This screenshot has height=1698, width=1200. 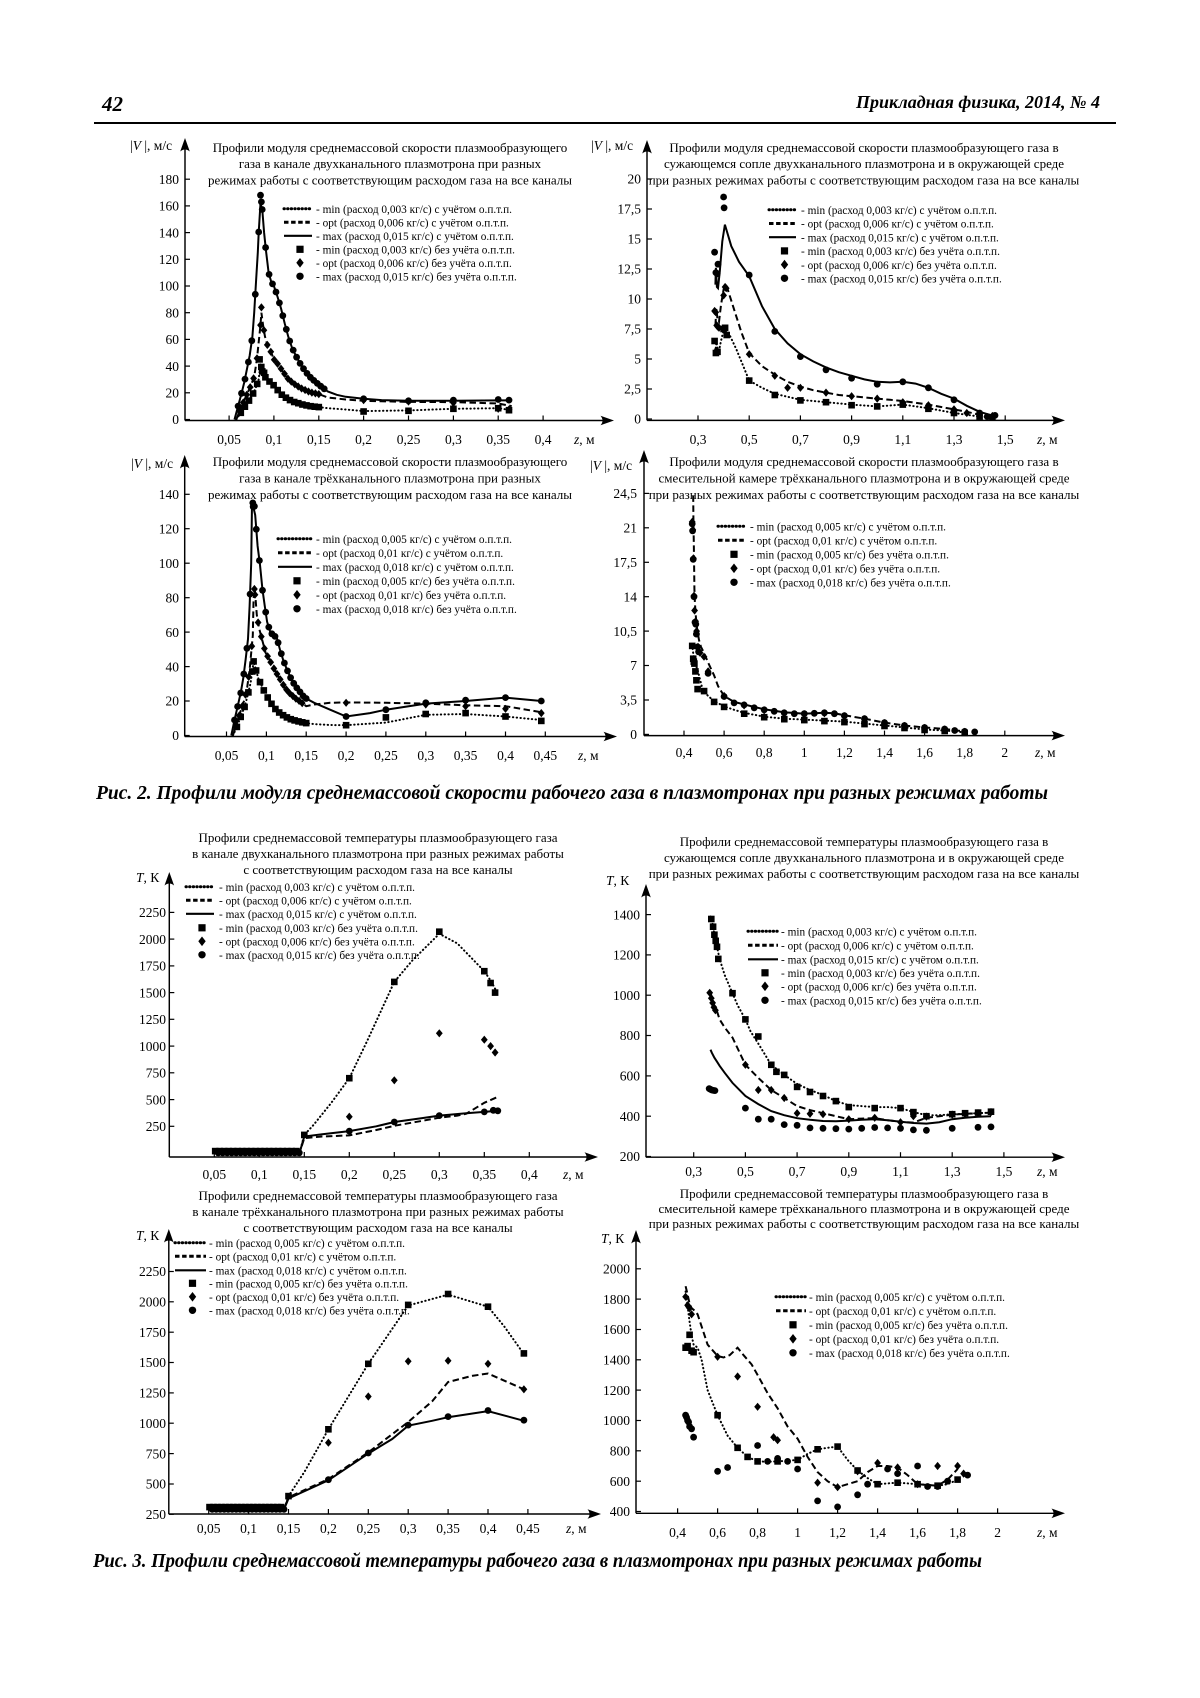 I want to click on svg-text: Прикладная физика, 2014, № 4, so click(x=977, y=102).